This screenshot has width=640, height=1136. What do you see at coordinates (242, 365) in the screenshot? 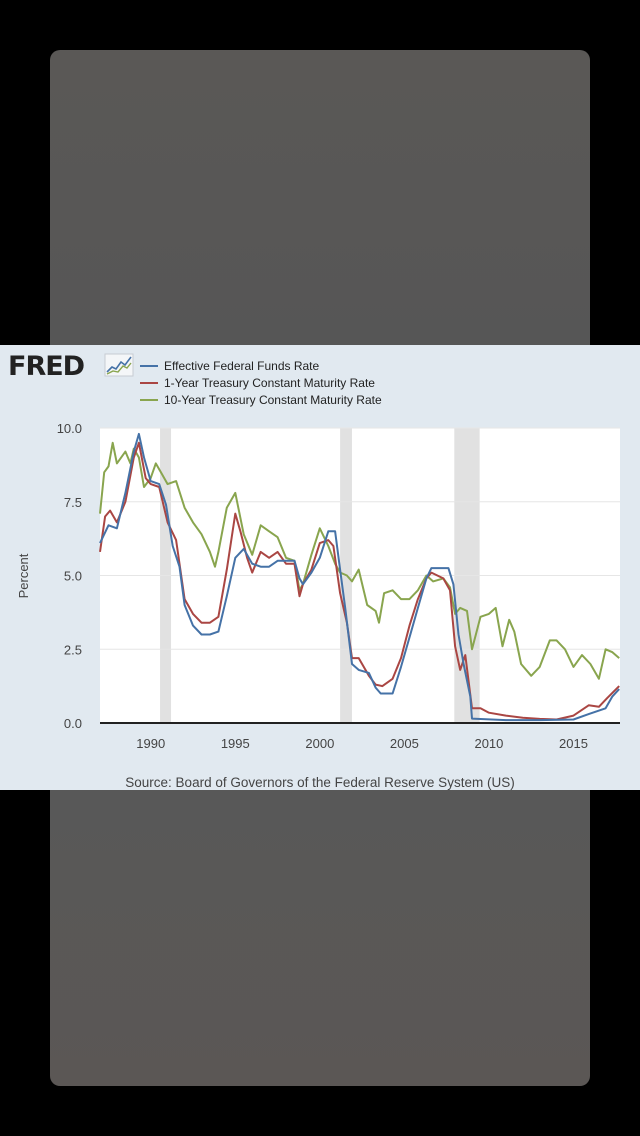
I see `legend-label: Effective Federal Funds Rate` at bounding box center [242, 365].